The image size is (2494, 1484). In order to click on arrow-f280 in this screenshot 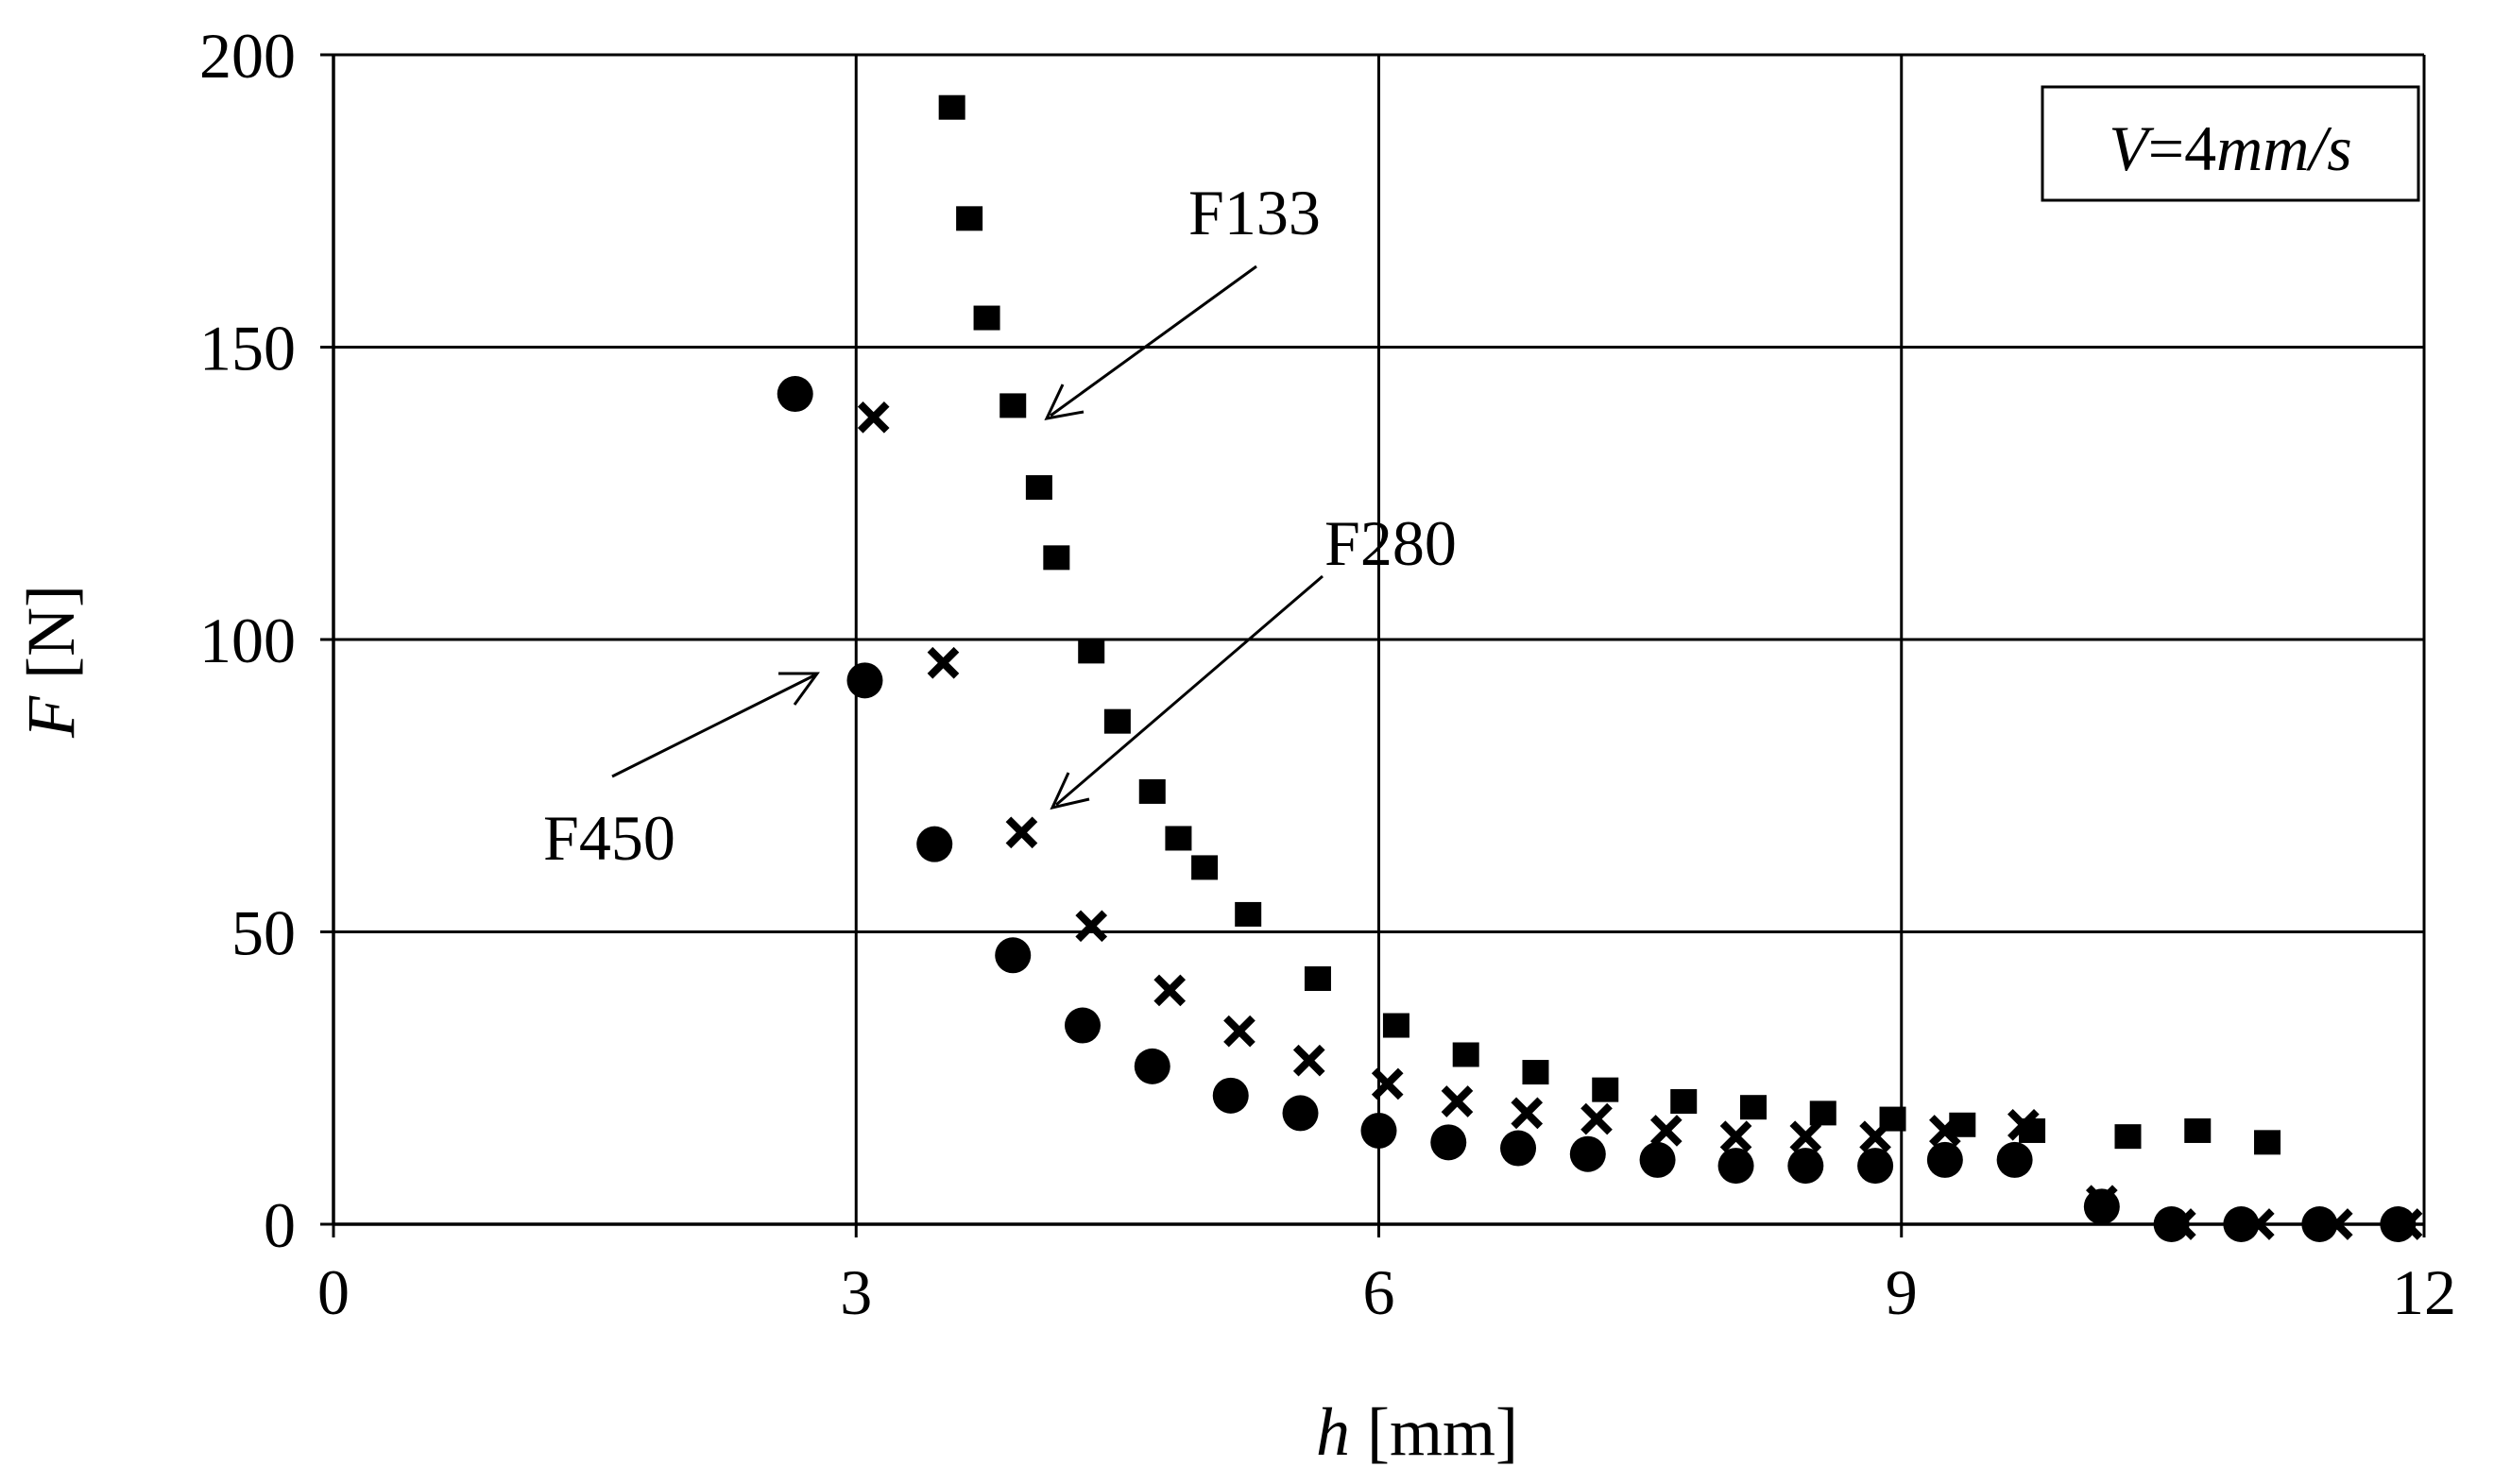, I will do `click(1190, 690)`.